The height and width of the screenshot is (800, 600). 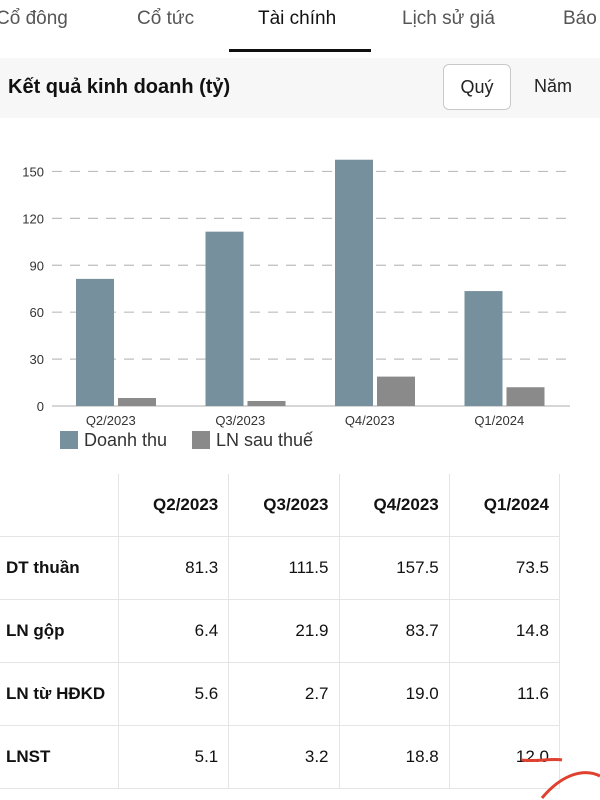 What do you see at coordinates (174, 757) in the screenshot?
I see `table-cell: 5.1` at bounding box center [174, 757].